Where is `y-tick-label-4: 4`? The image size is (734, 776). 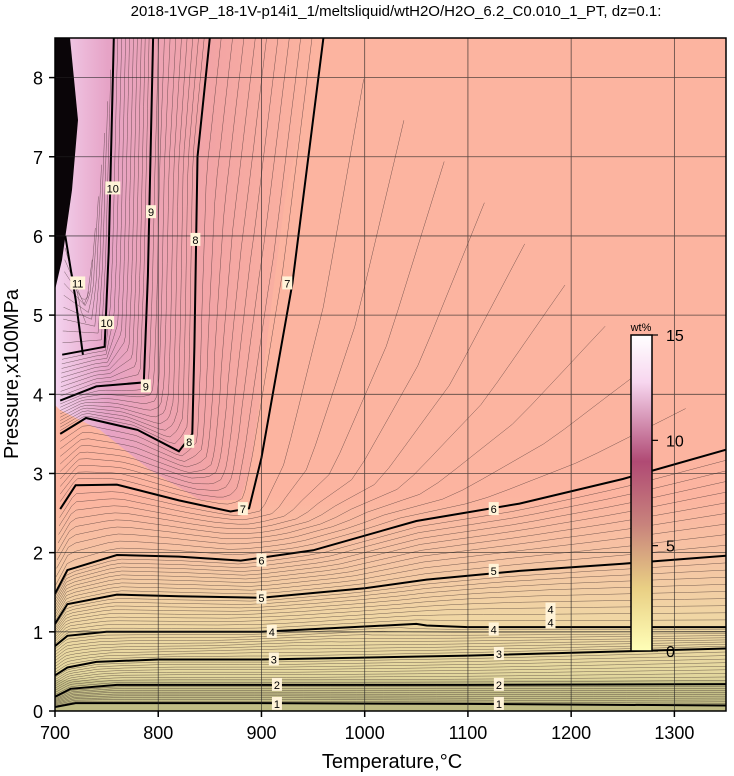
y-tick-label-4: 4 is located at coordinates (38, 395).